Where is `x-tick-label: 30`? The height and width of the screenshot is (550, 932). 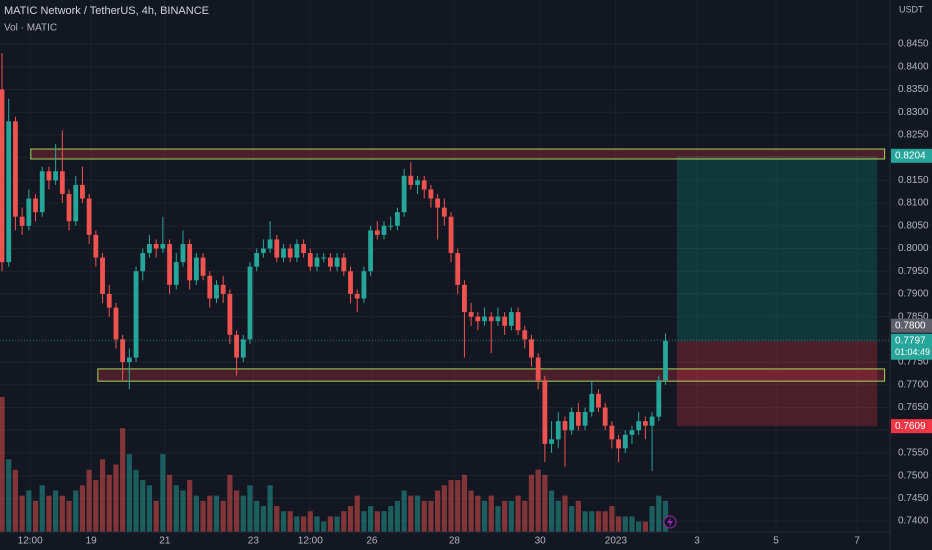 x-tick-label: 30 is located at coordinates (541, 541).